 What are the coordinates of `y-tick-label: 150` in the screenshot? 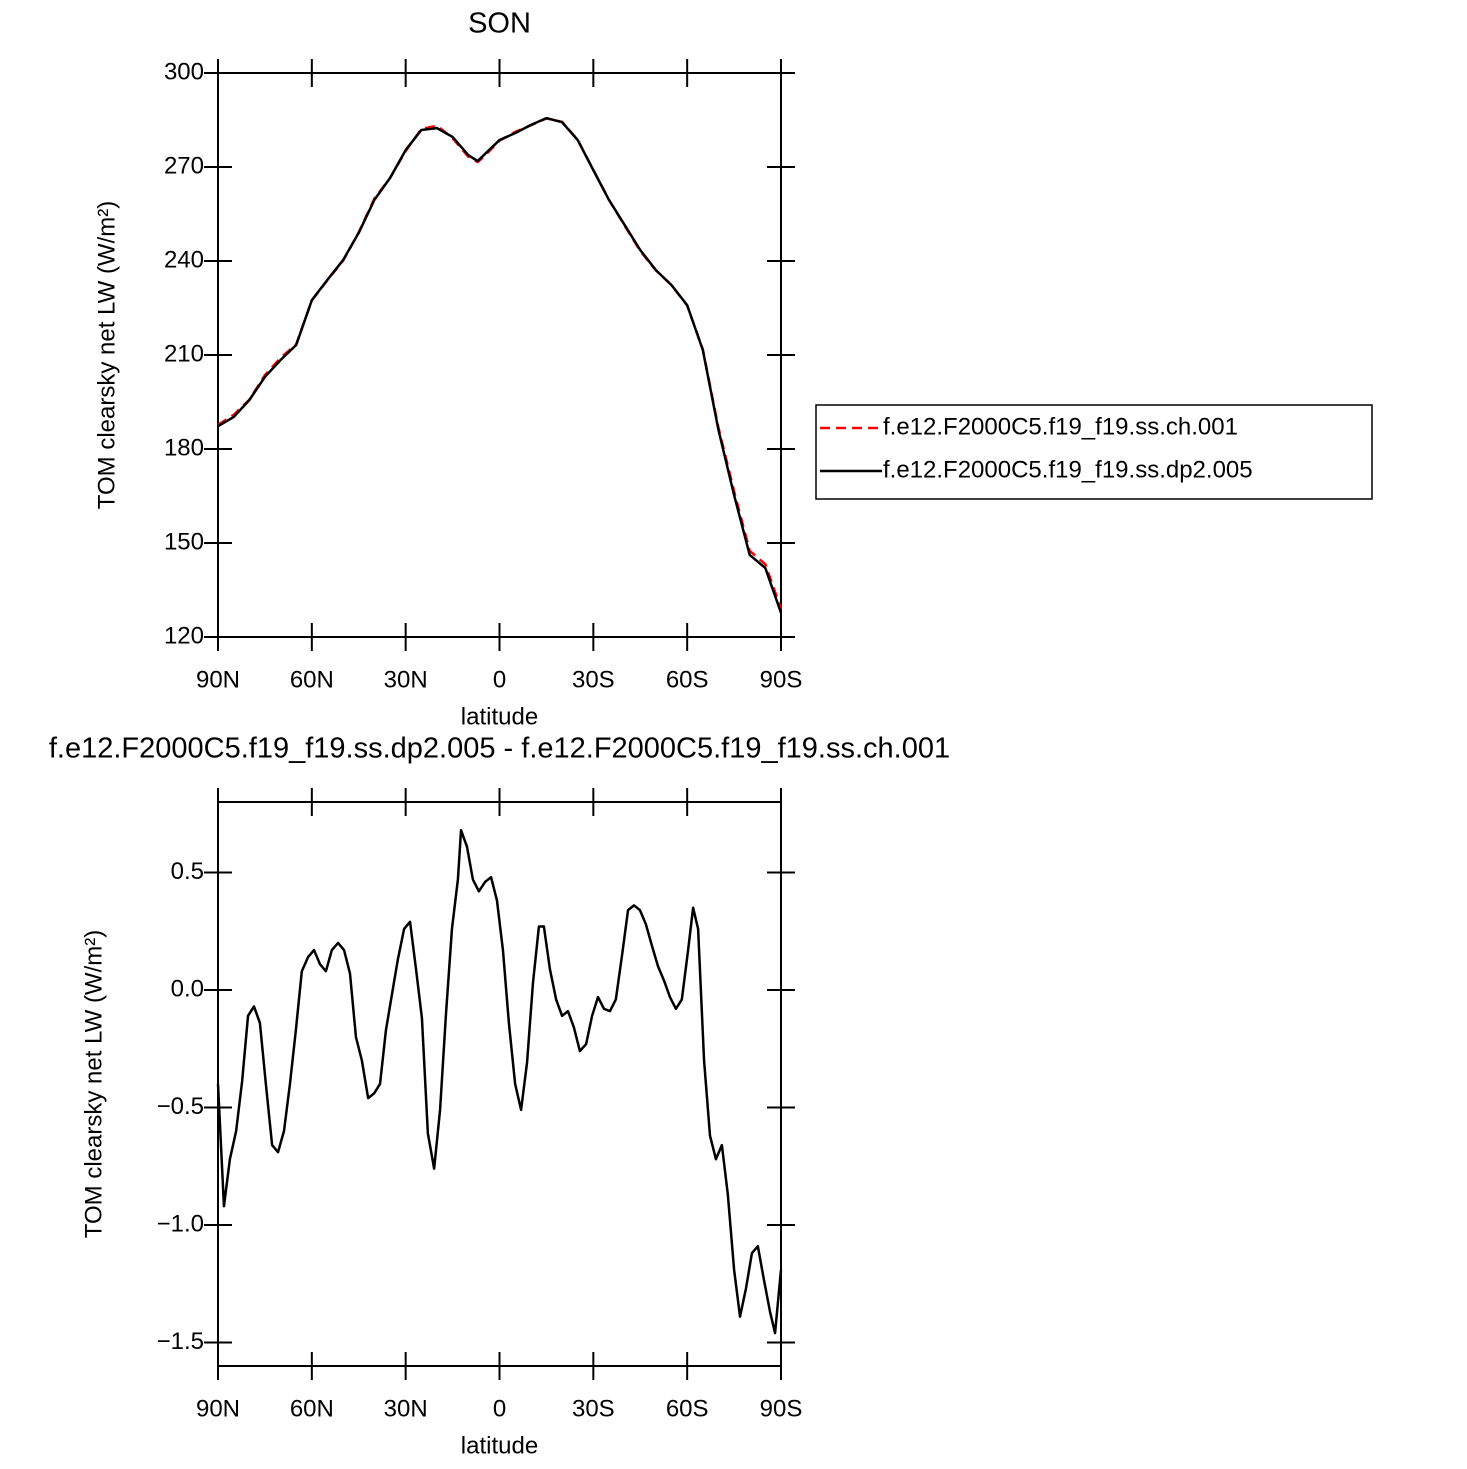 It's located at (184, 541).